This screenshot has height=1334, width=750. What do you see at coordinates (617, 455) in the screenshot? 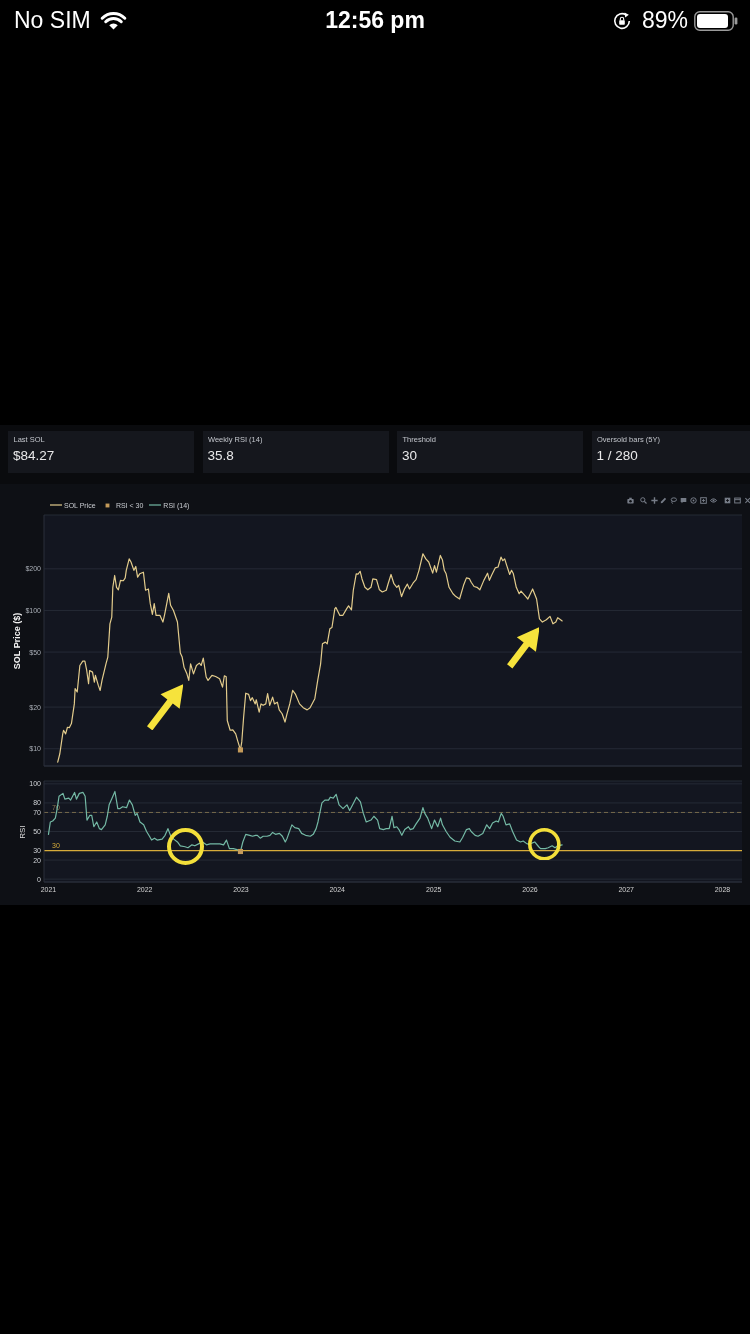
I see `text: 1 / 280` at bounding box center [617, 455].